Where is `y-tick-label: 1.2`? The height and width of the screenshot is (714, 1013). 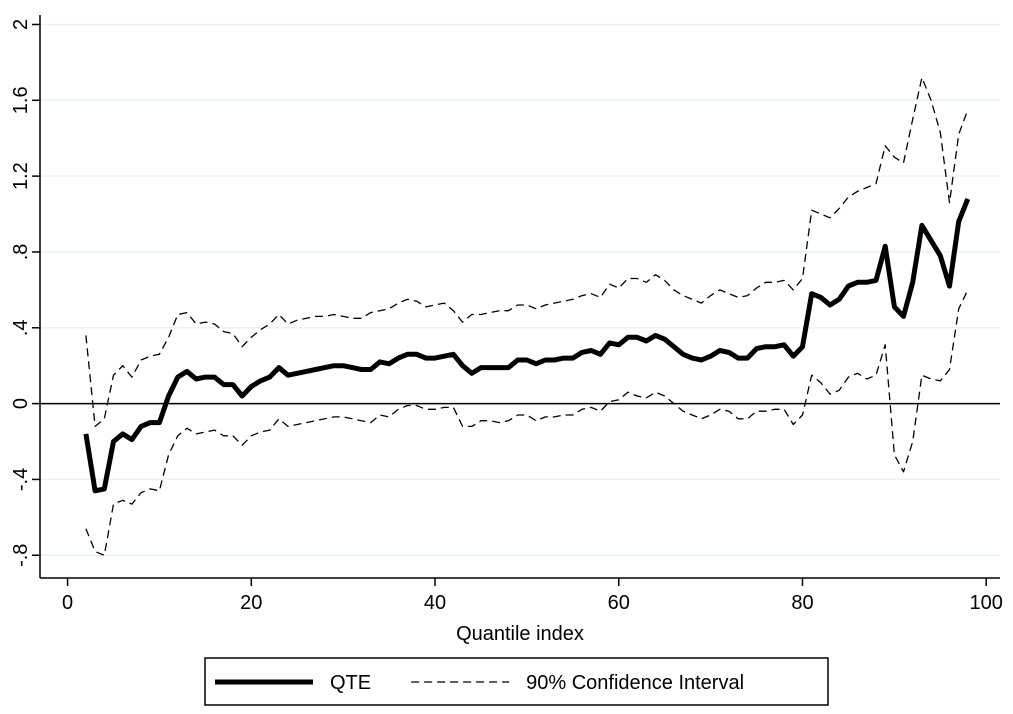 y-tick-label: 1.2 is located at coordinates (21, 176).